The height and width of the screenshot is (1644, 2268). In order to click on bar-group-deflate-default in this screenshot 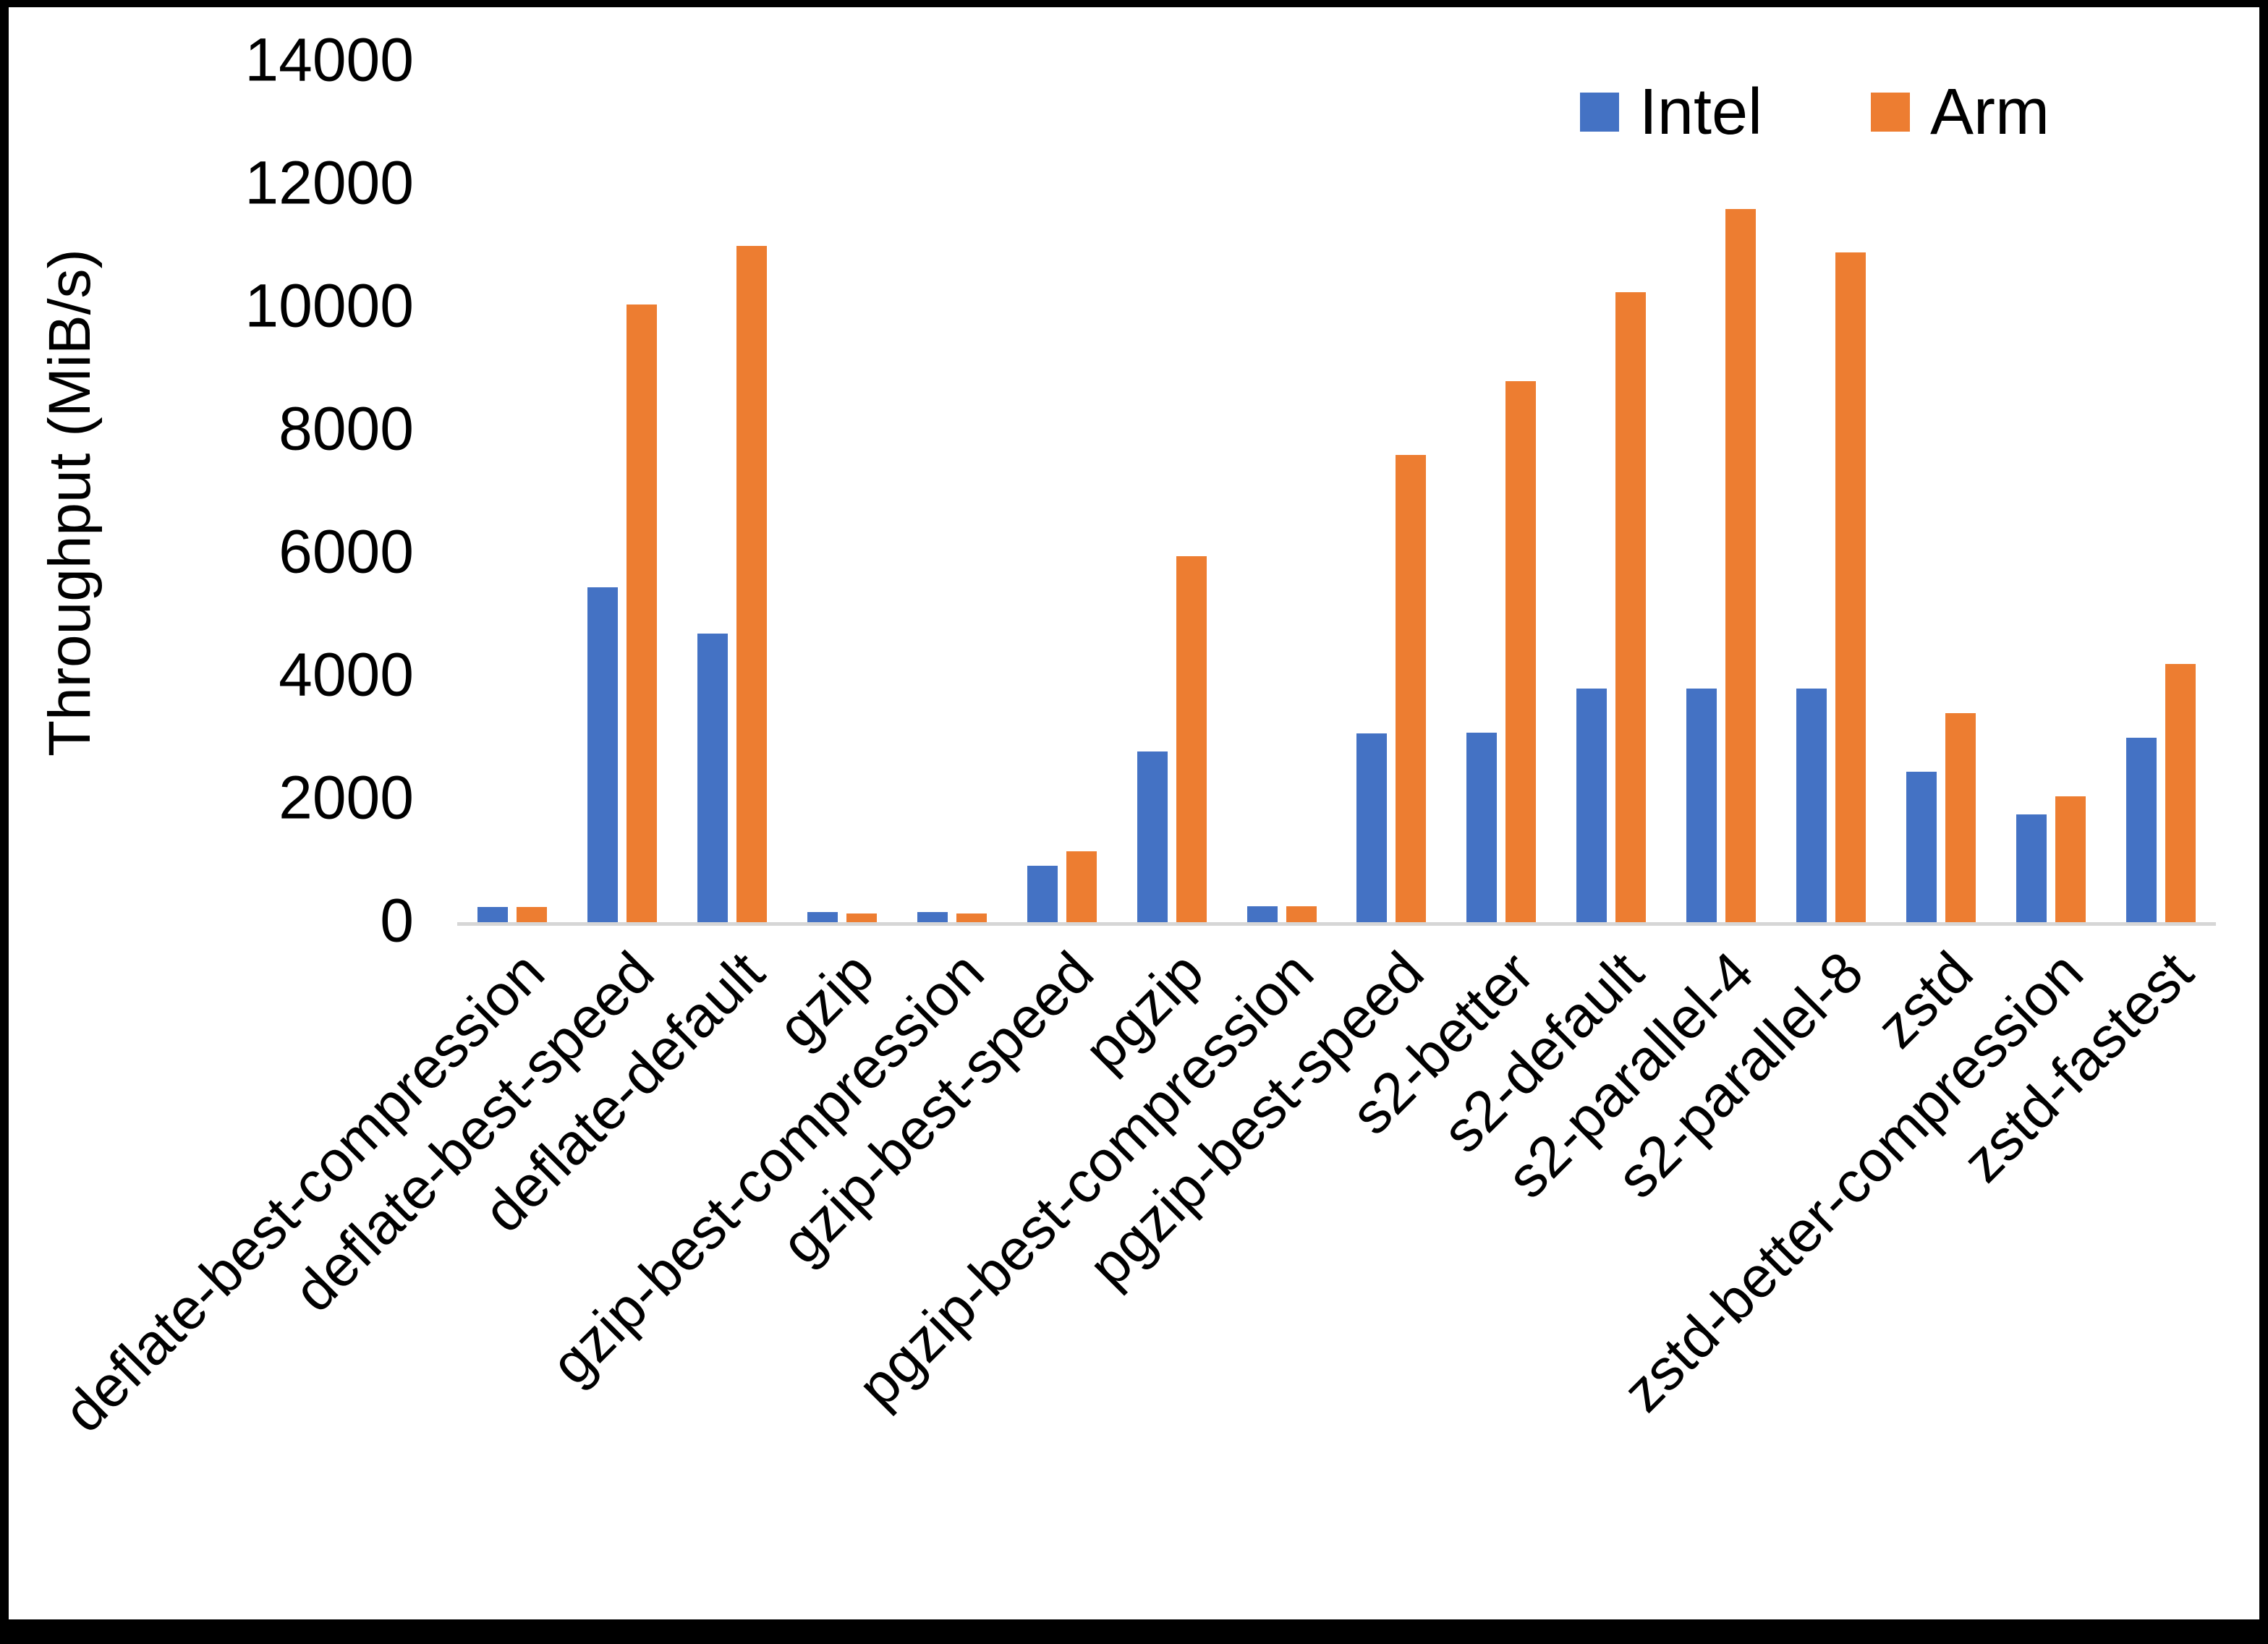, I will do `click(732, 491)`.